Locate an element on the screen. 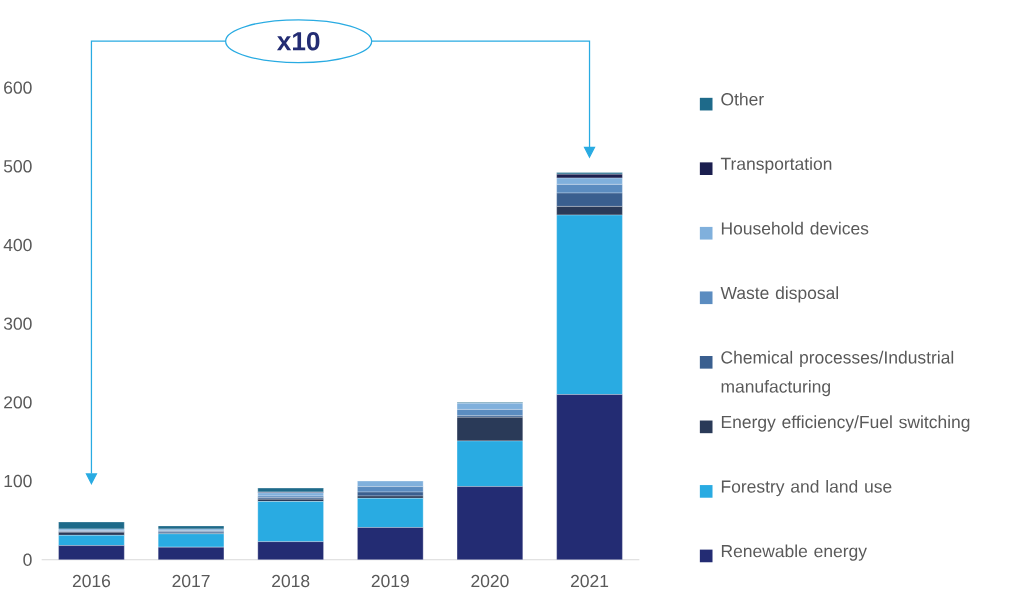 The width and height of the screenshot is (1032, 599). text: x10 is located at coordinates (298, 41).